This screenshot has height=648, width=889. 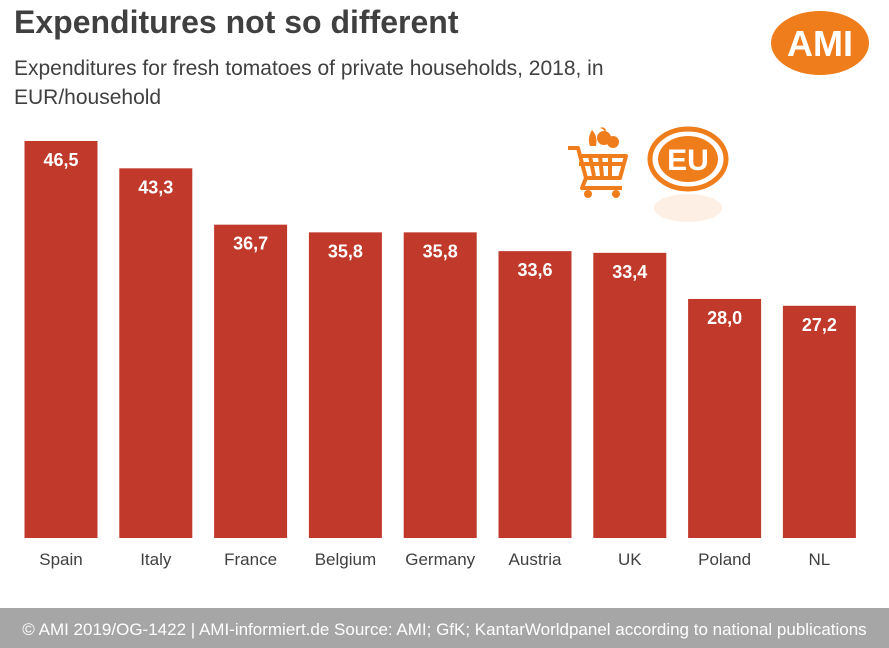 What do you see at coordinates (156, 559) in the screenshot?
I see `category-label: Italy` at bounding box center [156, 559].